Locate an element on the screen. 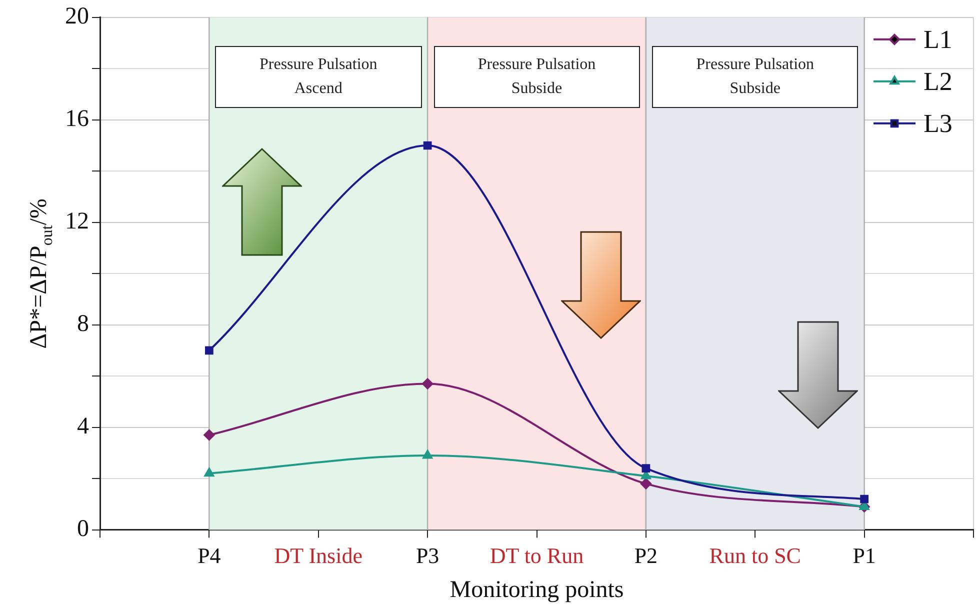  y-tick-label: 8 is located at coordinates (83, 324).